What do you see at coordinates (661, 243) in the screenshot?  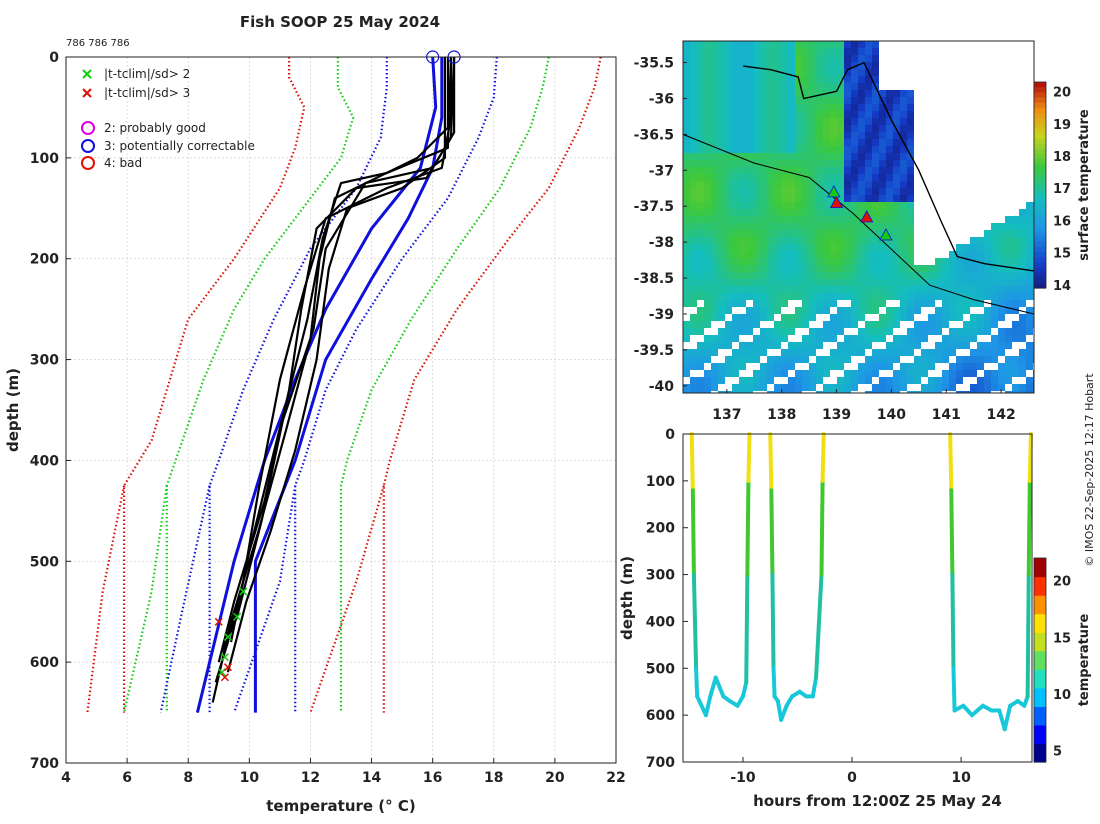 I see `map-y-tick-label: -38` at bounding box center [661, 243].